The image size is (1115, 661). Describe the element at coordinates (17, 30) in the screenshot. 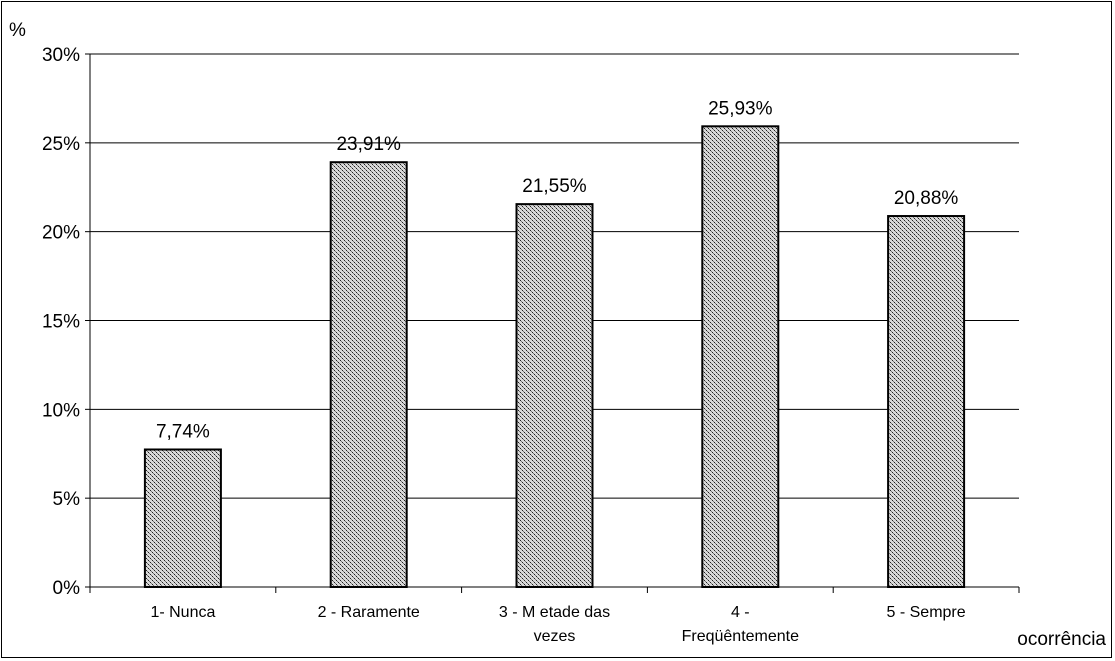

I see `y-axis-title: %` at that location.